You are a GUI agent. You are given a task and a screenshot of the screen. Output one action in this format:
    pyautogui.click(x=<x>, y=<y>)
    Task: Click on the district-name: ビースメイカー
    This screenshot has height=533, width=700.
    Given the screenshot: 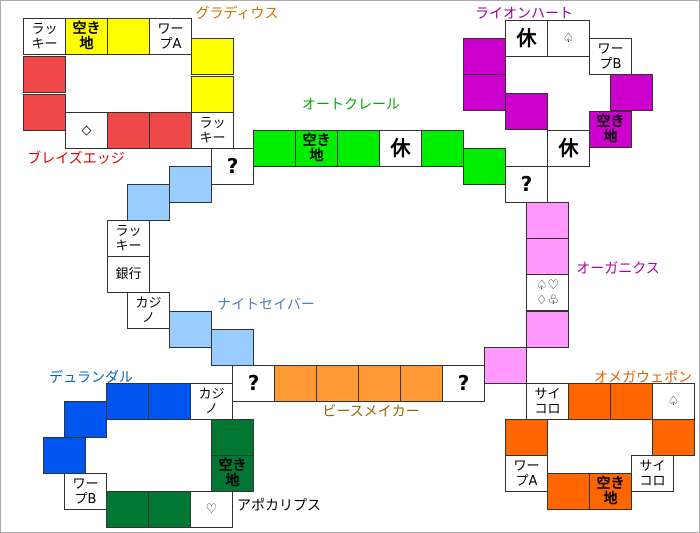 What is the action you would take?
    pyautogui.click(x=371, y=412)
    